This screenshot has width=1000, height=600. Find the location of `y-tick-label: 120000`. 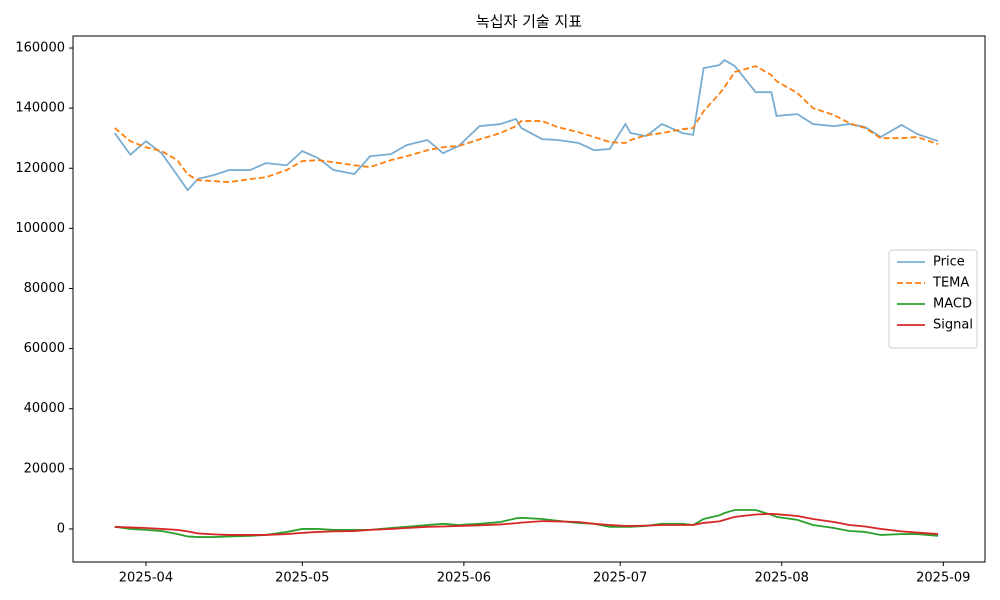

y-tick-label: 120000 is located at coordinates (40, 168).